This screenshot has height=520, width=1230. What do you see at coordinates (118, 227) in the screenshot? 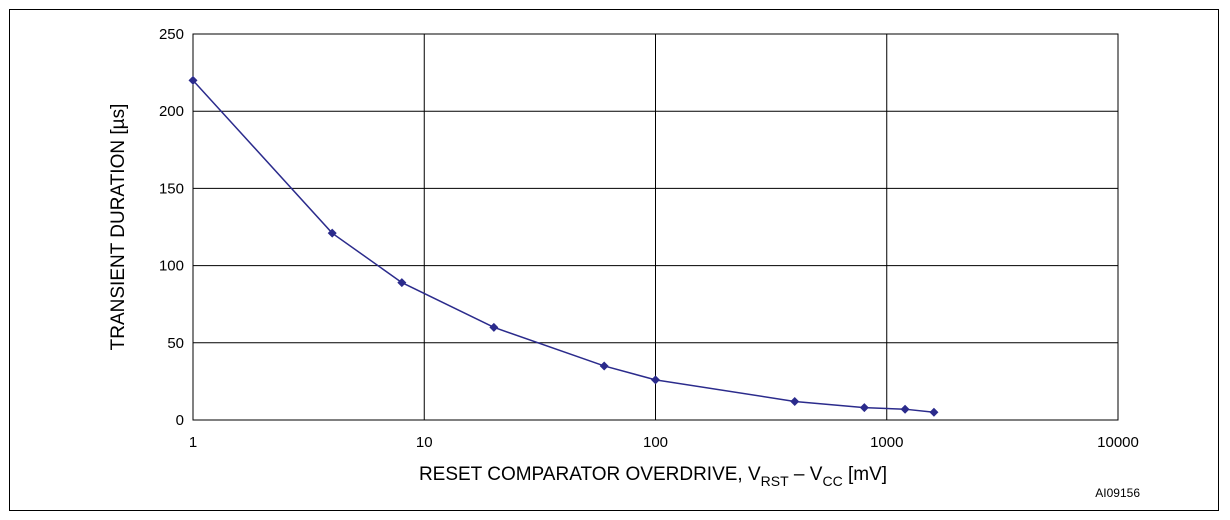
I see `y-axis-label: TRANSIENT DURATION [µs]` at bounding box center [118, 227].